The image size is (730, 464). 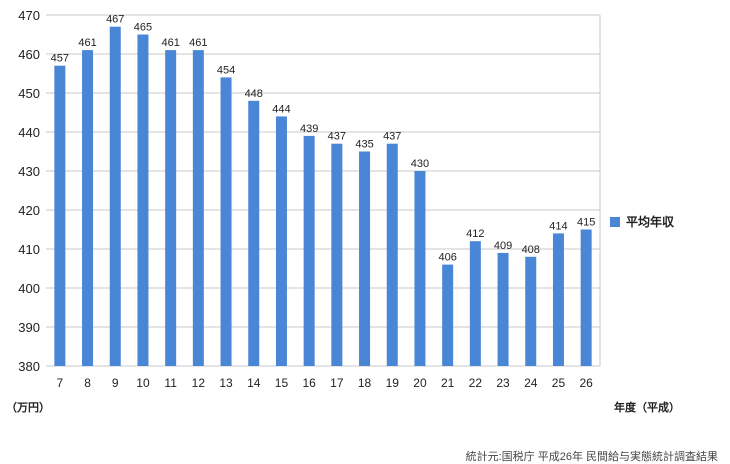 I want to click on x-tick-label: 17, so click(x=337, y=383).